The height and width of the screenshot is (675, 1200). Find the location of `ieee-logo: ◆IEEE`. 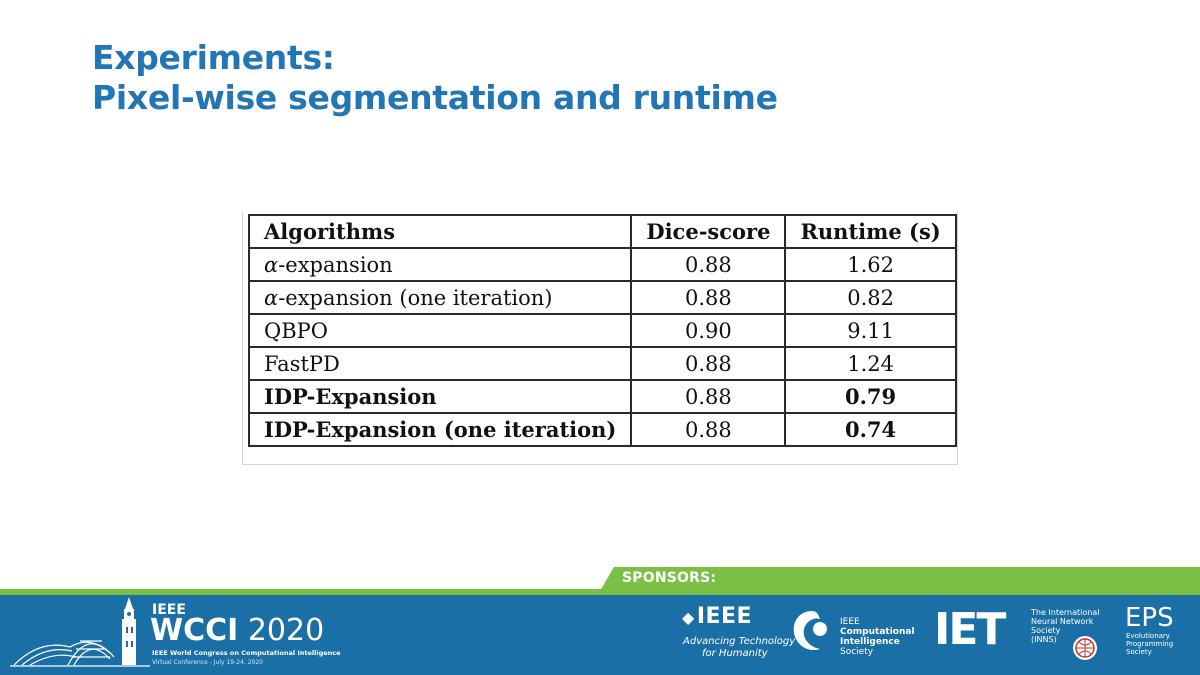

ieee-logo: ◆IEEE is located at coordinates (717, 616).